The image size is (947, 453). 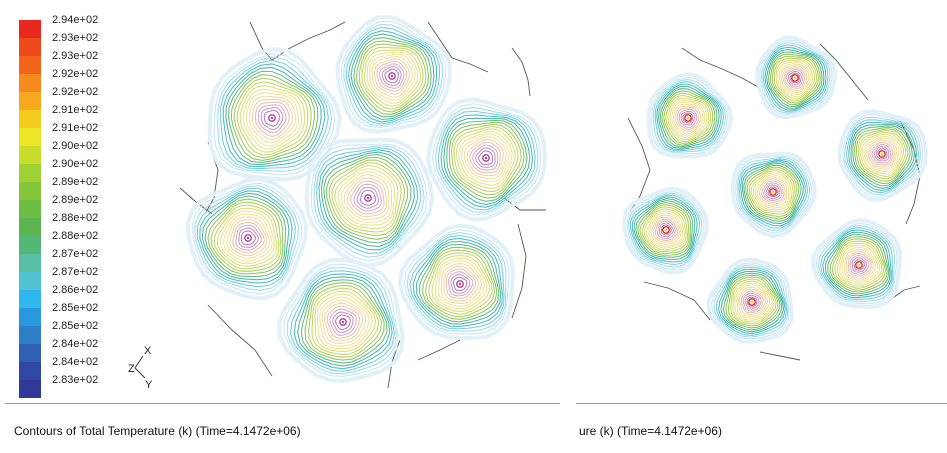 What do you see at coordinates (75, 56) in the screenshot?
I see `legend-label: 2.93e+02` at bounding box center [75, 56].